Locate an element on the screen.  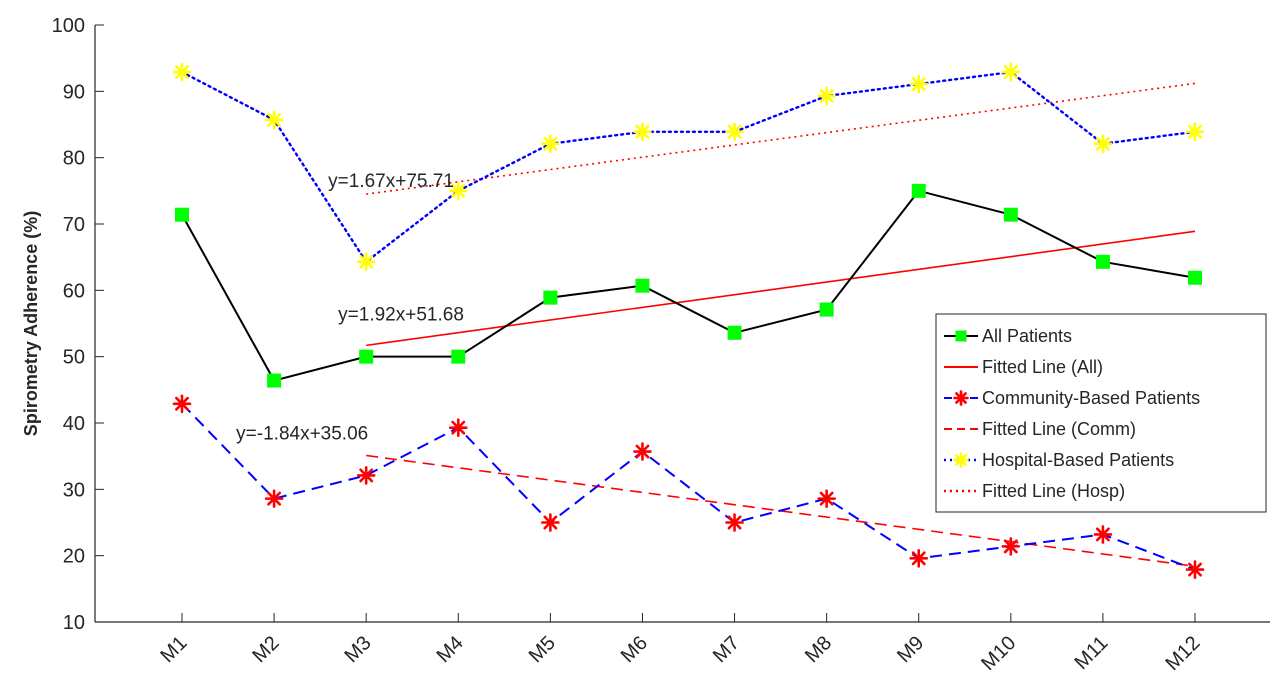
legend-box is located at coordinates (1101, 413).